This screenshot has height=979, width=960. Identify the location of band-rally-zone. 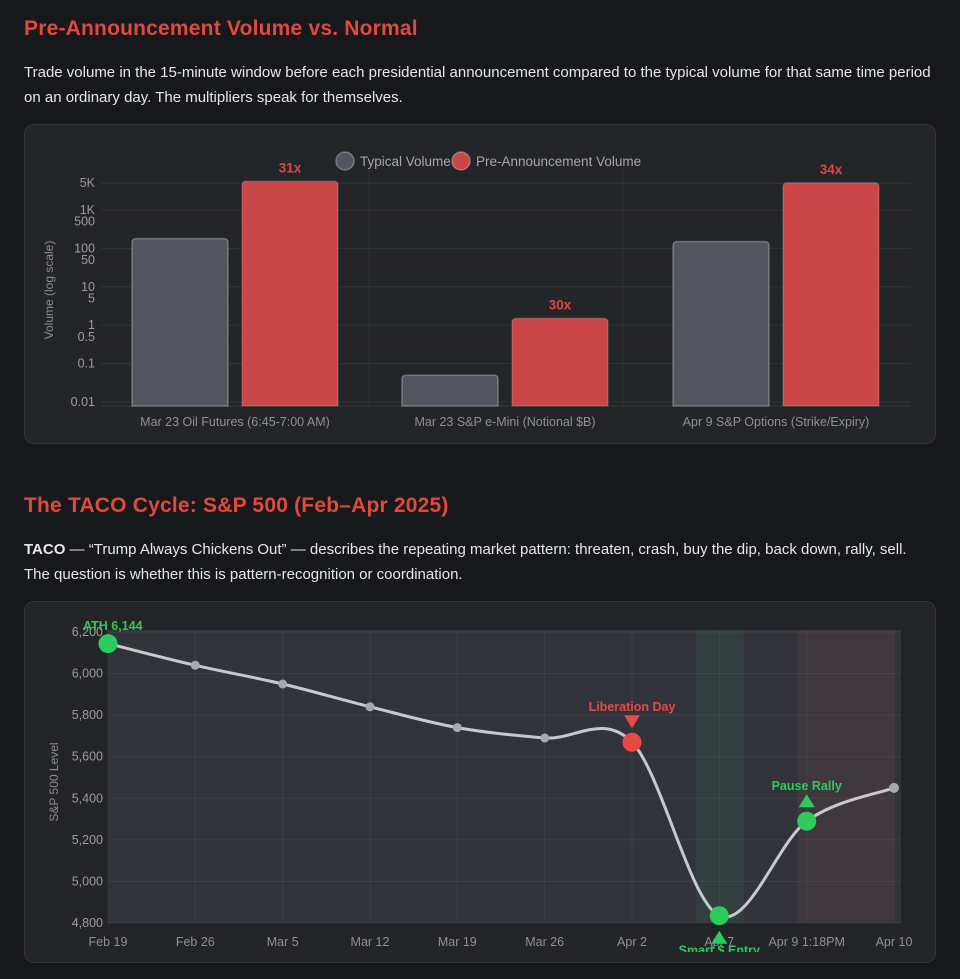
(845, 776).